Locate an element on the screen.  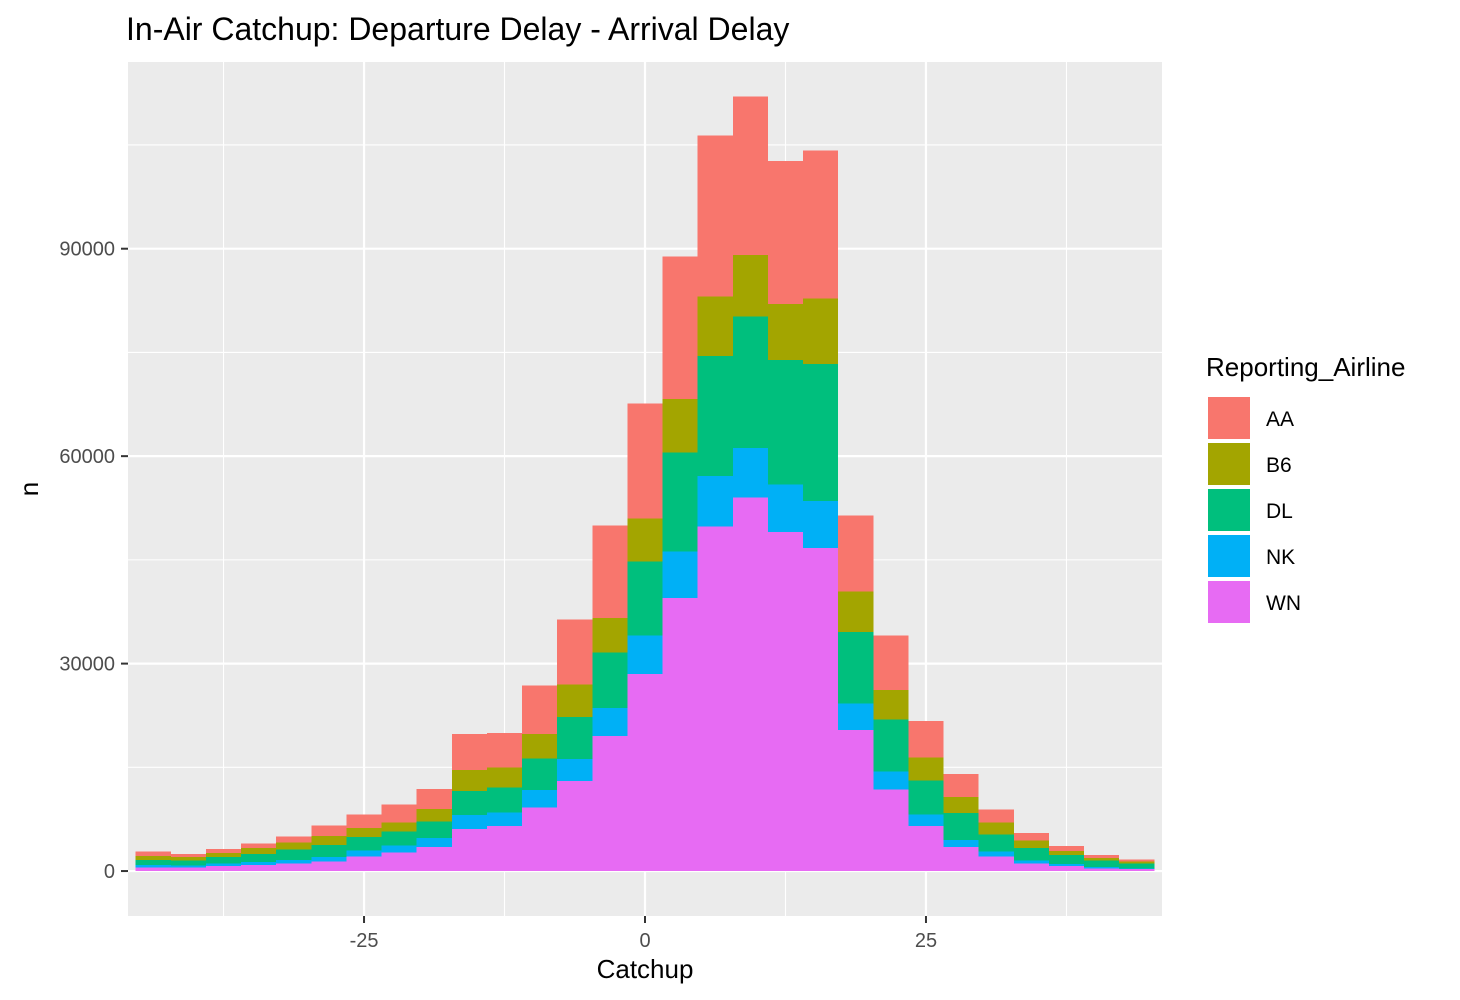
legend-label-wn: WN is located at coordinates (1283, 603).